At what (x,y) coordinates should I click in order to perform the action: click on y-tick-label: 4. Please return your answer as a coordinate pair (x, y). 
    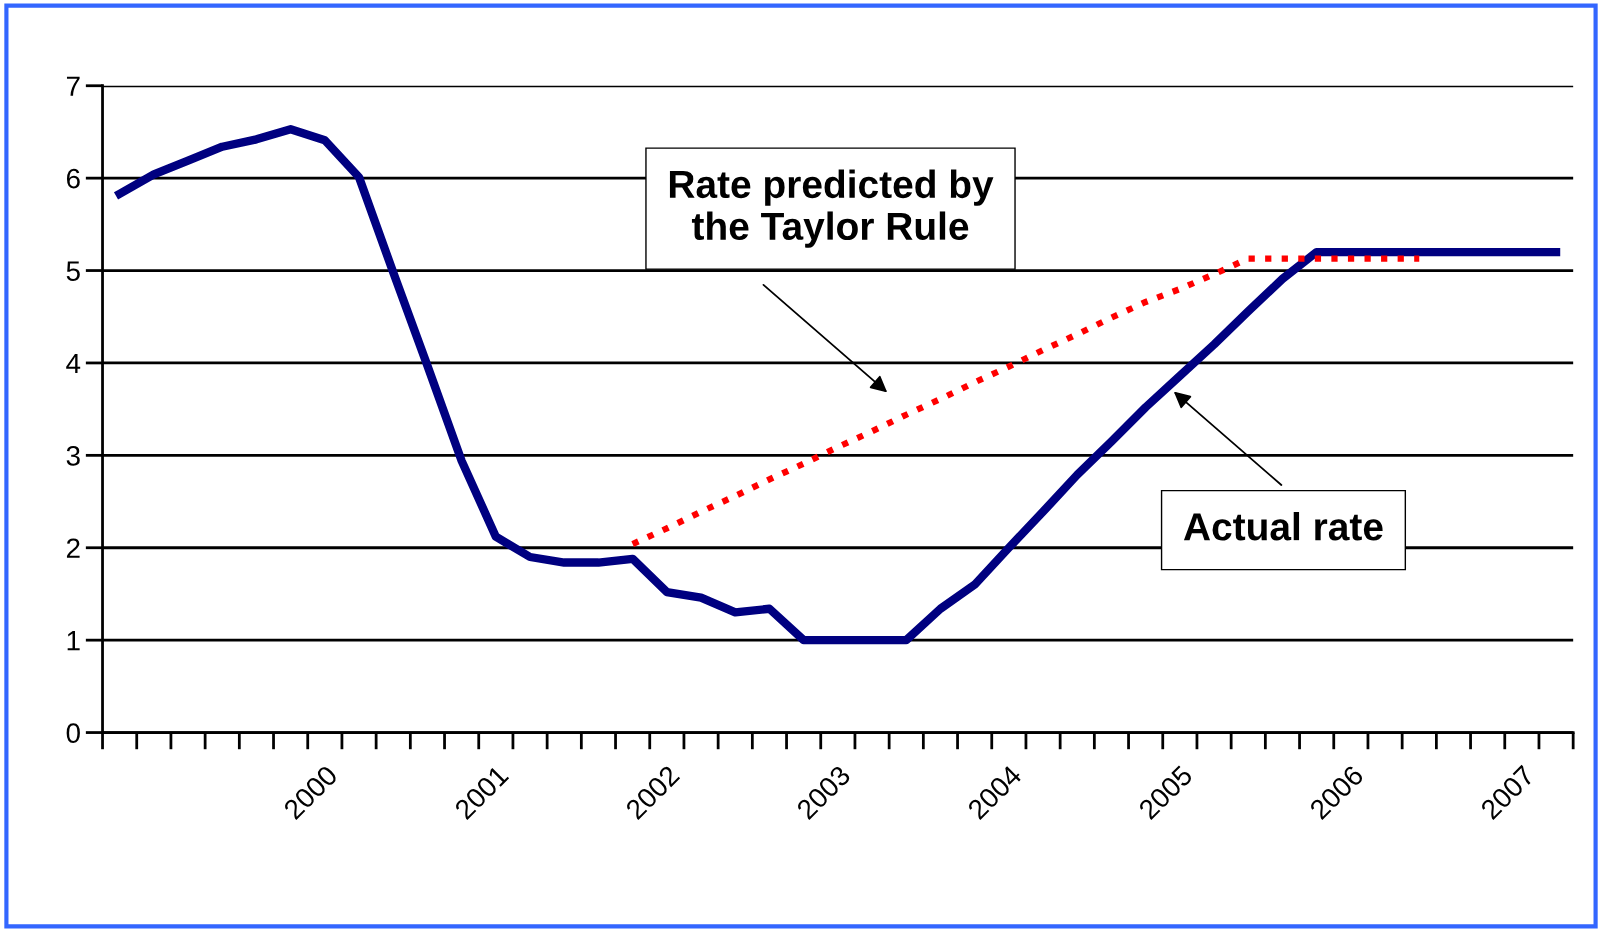
    Looking at the image, I should click on (73, 363).